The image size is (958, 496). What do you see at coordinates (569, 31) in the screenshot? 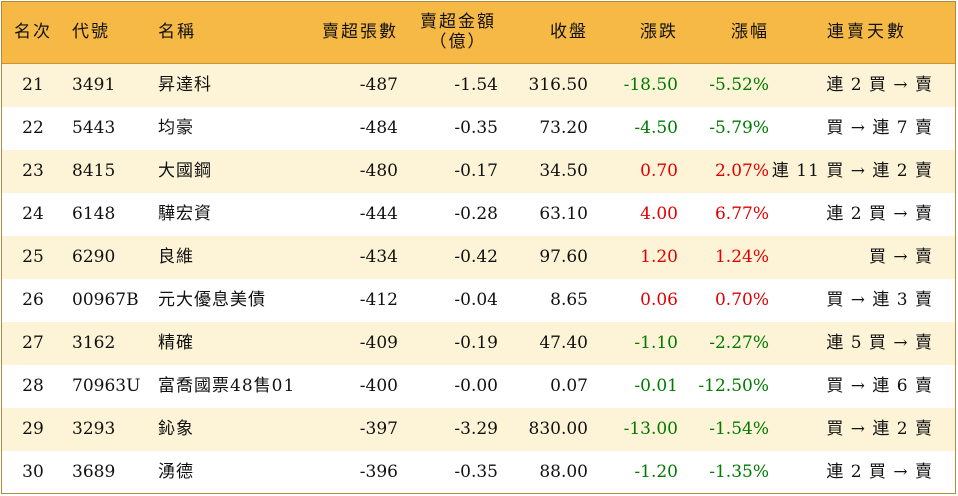
I see `header-close: 收盤` at bounding box center [569, 31].